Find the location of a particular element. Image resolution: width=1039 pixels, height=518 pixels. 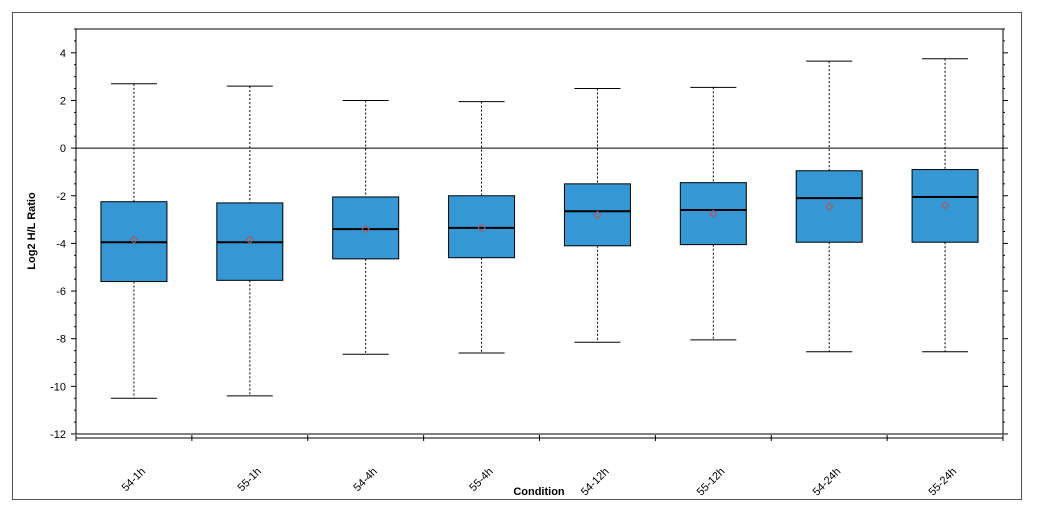

x-tick-label: 55-12h is located at coordinates (711, 482).